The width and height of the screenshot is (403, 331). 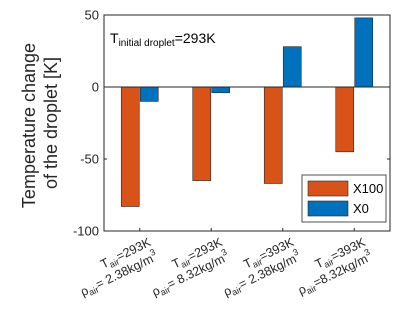 I want to click on legend-label-x0: X0, so click(x=361, y=208).